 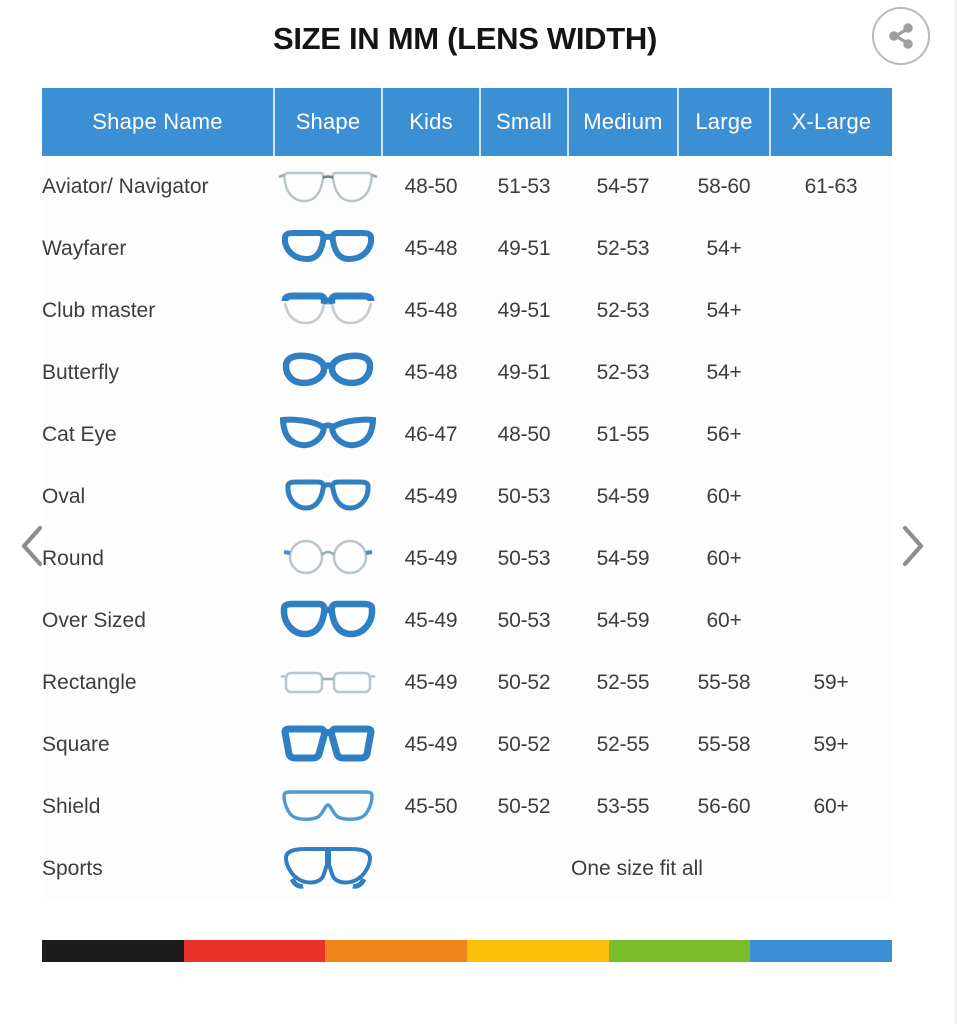 I want to click on size-large-cell: 58-60, so click(x=724, y=187).